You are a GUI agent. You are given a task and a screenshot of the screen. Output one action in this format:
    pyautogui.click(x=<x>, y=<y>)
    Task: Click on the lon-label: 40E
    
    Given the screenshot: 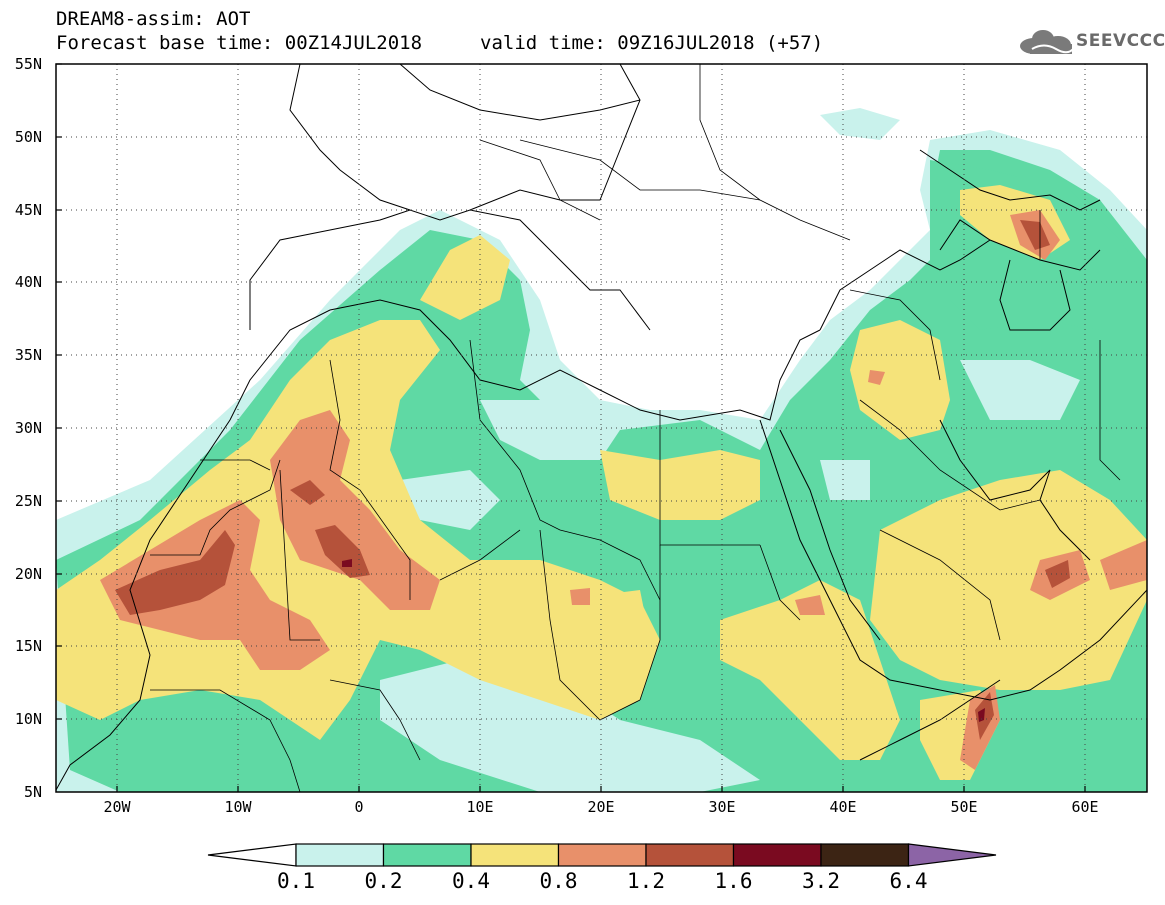 What is the action you would take?
    pyautogui.click(x=843, y=807)
    